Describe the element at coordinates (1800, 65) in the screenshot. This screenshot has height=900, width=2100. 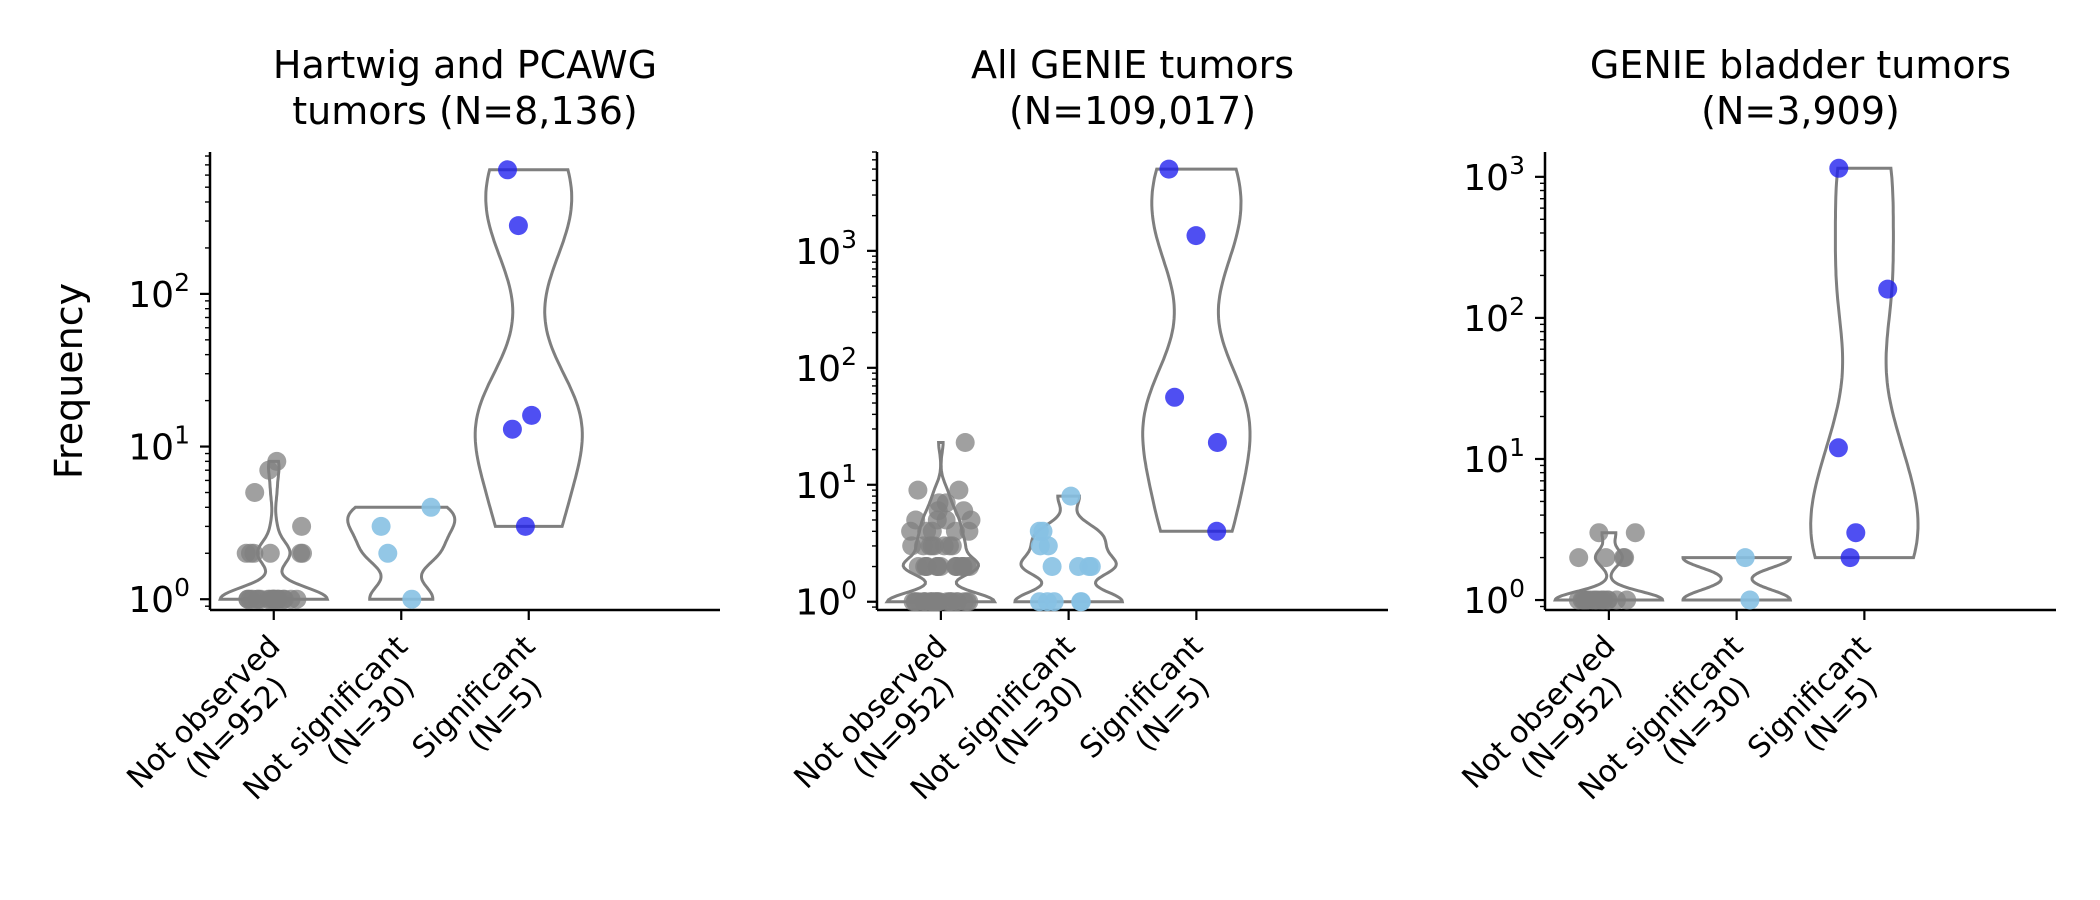
I see `panel-title-line: GENIE bladder tumors` at that location.